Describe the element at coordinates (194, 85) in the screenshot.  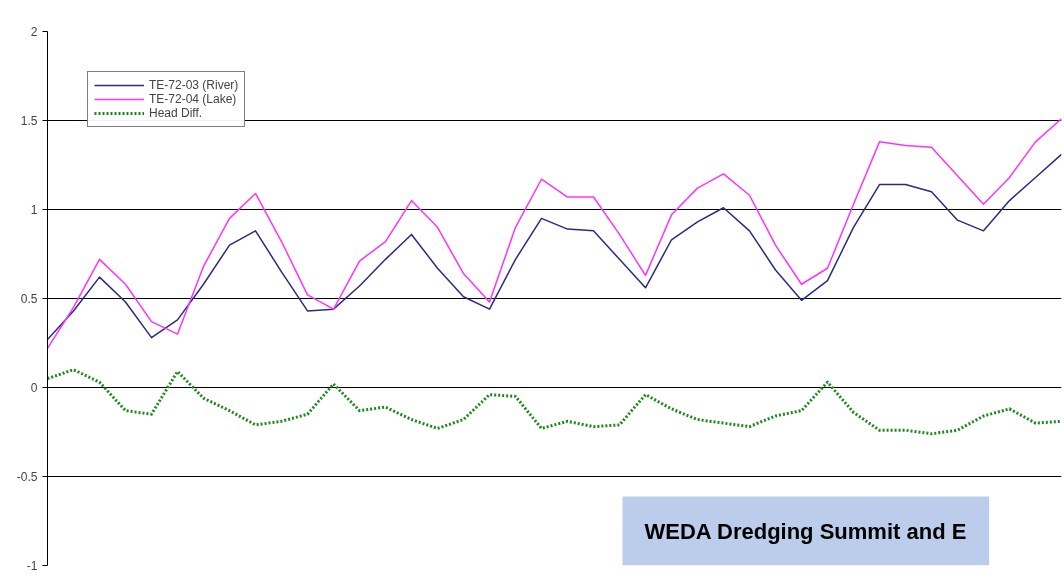
I see `legend-label: TE-72-03 (River)` at that location.